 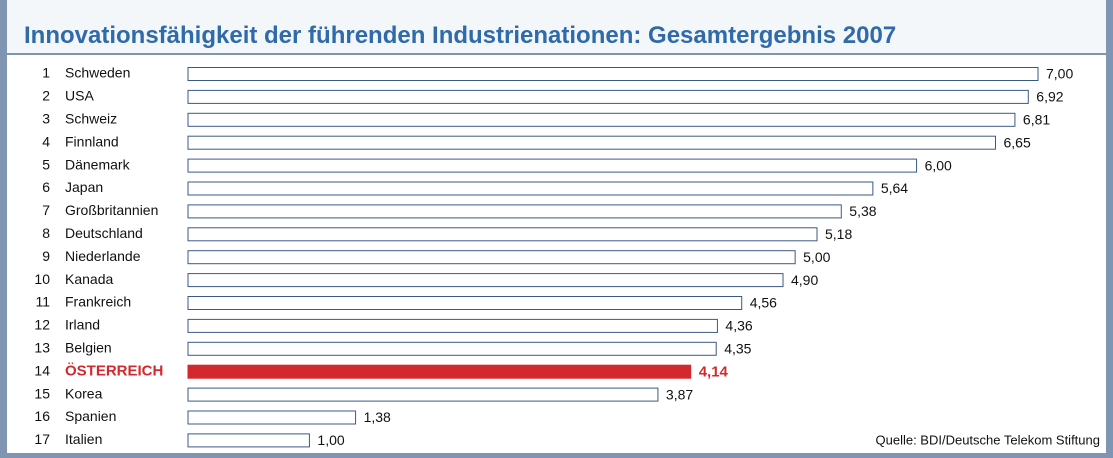 What do you see at coordinates (1036, 120) in the screenshot?
I see `value-label: 6,81` at bounding box center [1036, 120].